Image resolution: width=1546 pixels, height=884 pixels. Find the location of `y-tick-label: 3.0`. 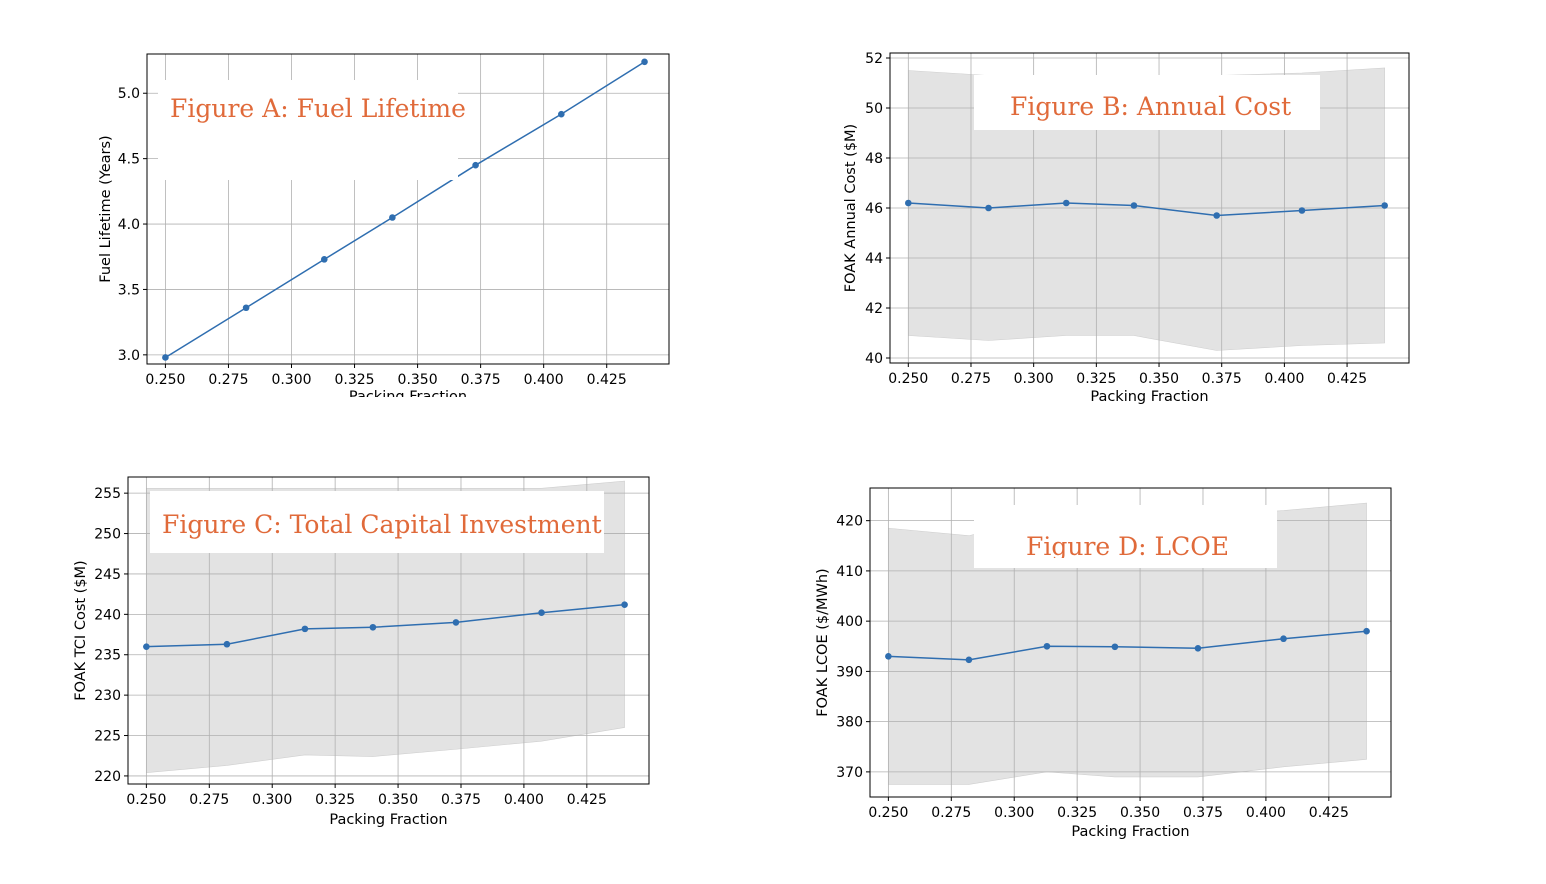

y-tick-label: 3.0 is located at coordinates (129, 356).